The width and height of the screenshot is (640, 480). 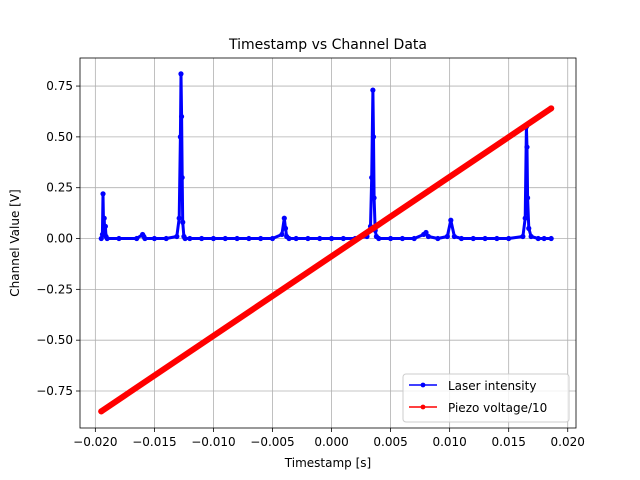 I want to click on x-tick-label: 0.015, so click(x=509, y=442).